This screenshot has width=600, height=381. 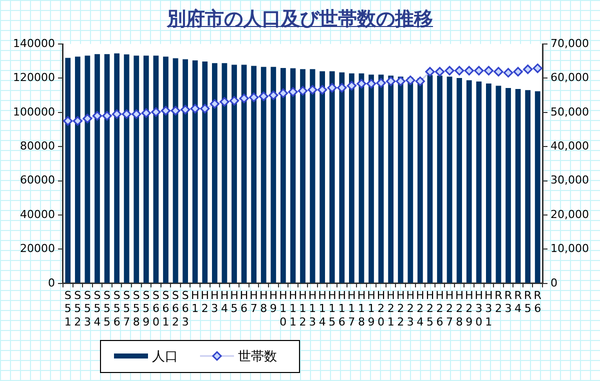 I want to click on x-tick-label: H28, so click(x=459, y=308).